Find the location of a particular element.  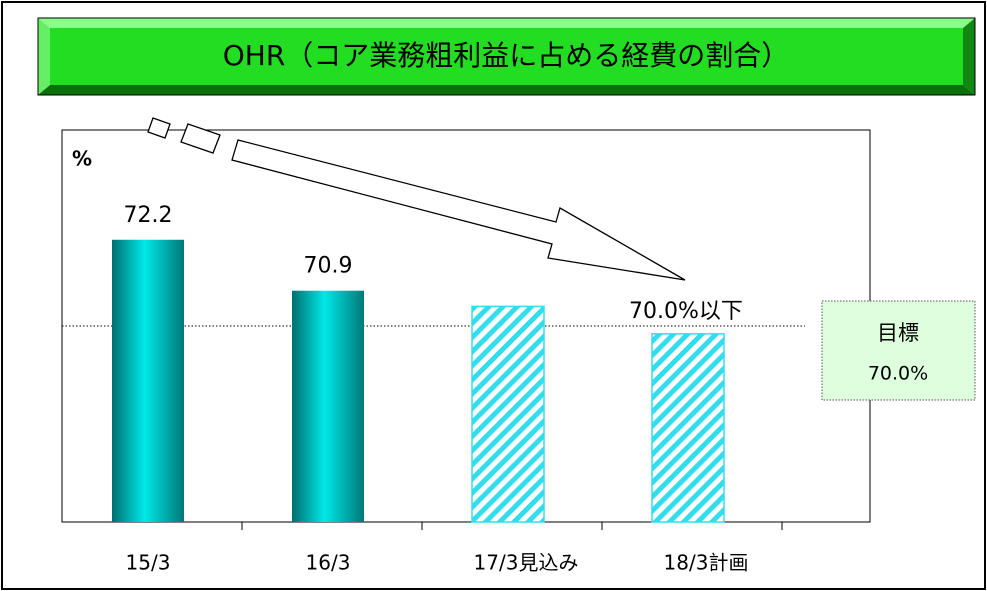

x-tick-label: 18/3計画 is located at coordinates (706, 563).